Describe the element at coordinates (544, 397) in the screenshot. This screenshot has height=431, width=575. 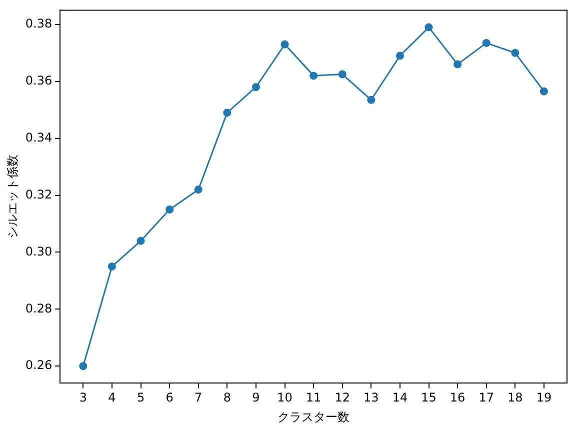
I see `x-tick-label: 19` at that location.